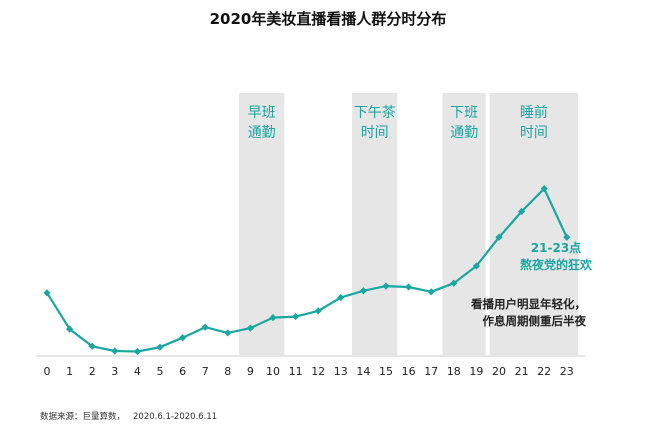 The height and width of the screenshot is (434, 656). Describe the element at coordinates (328, 19) in the screenshot. I see `chart-title: 2020年美妆直播看播人群分时分布` at that location.